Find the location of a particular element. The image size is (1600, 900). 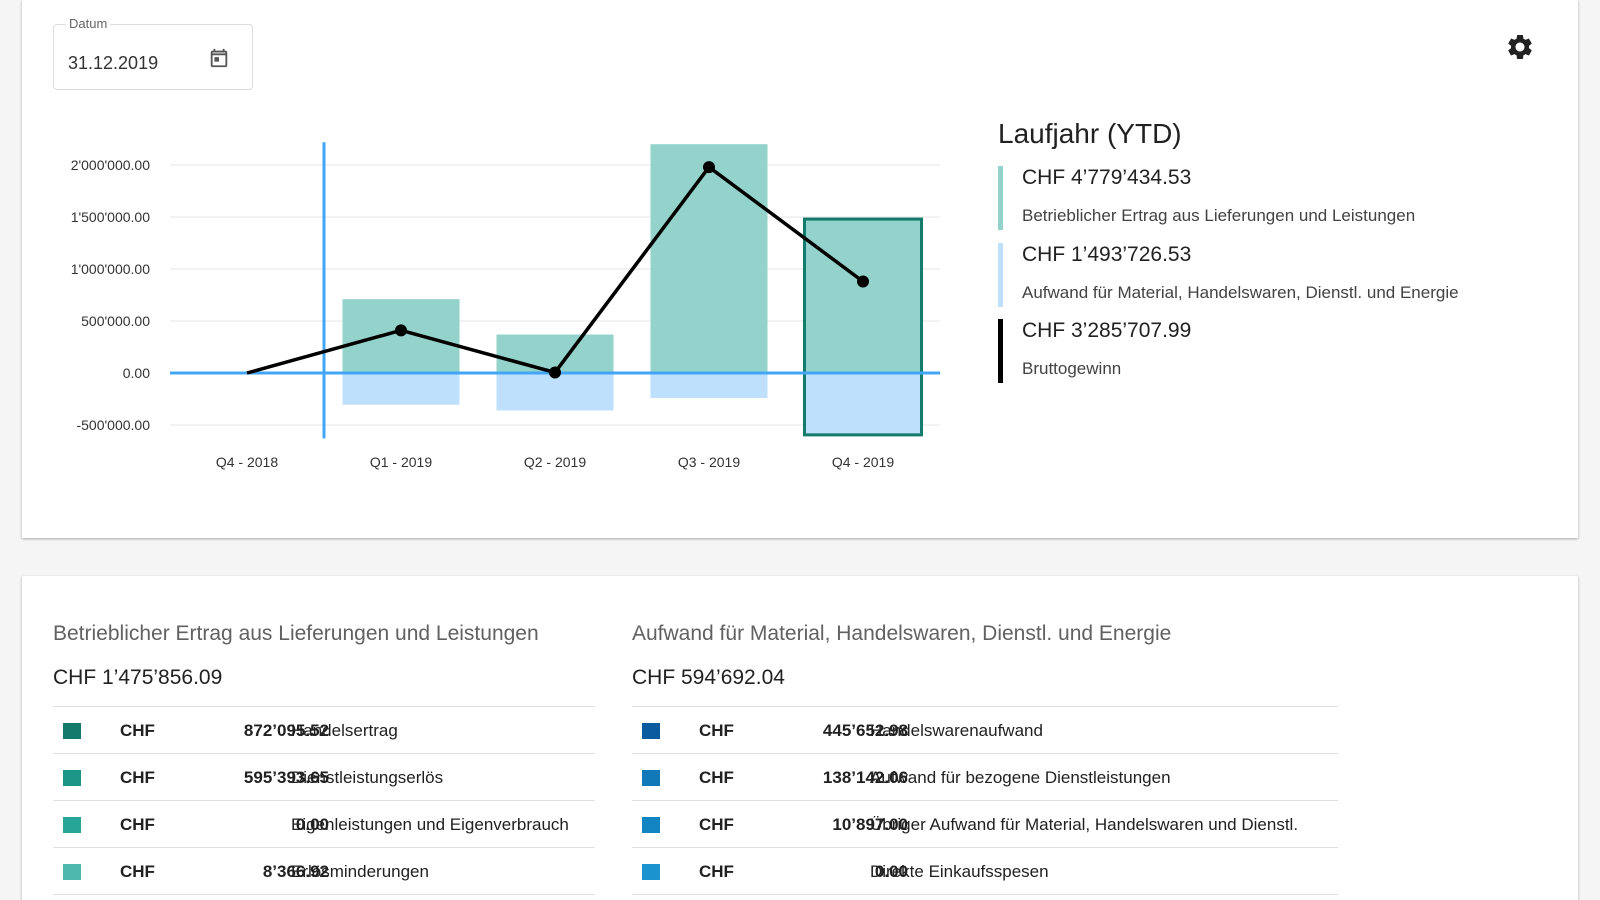

account-name: Handelswarenaufwand is located at coordinates (956, 730).